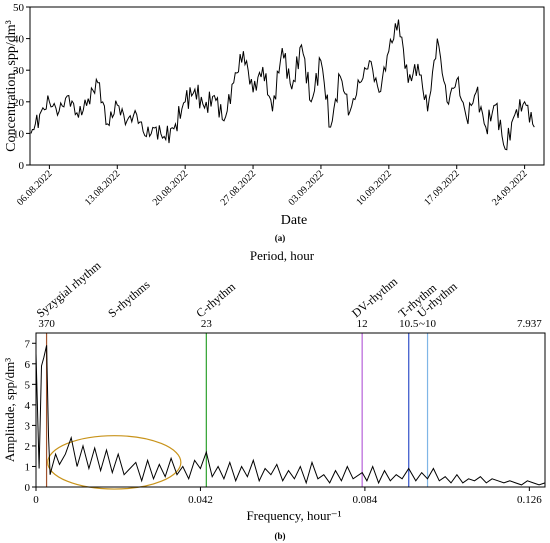 The height and width of the screenshot is (543, 550). Describe the element at coordinates (129, 298) in the screenshot. I see `panel-b-annotation: S-rhythms` at that location.